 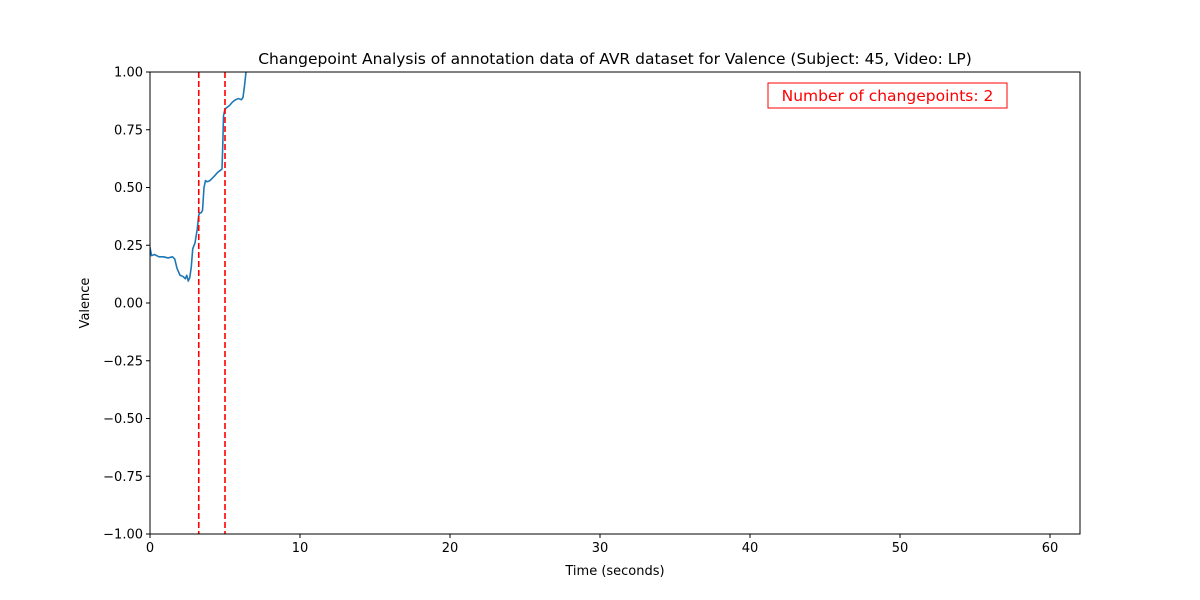 I want to click on series-layer, so click(x=198, y=177).